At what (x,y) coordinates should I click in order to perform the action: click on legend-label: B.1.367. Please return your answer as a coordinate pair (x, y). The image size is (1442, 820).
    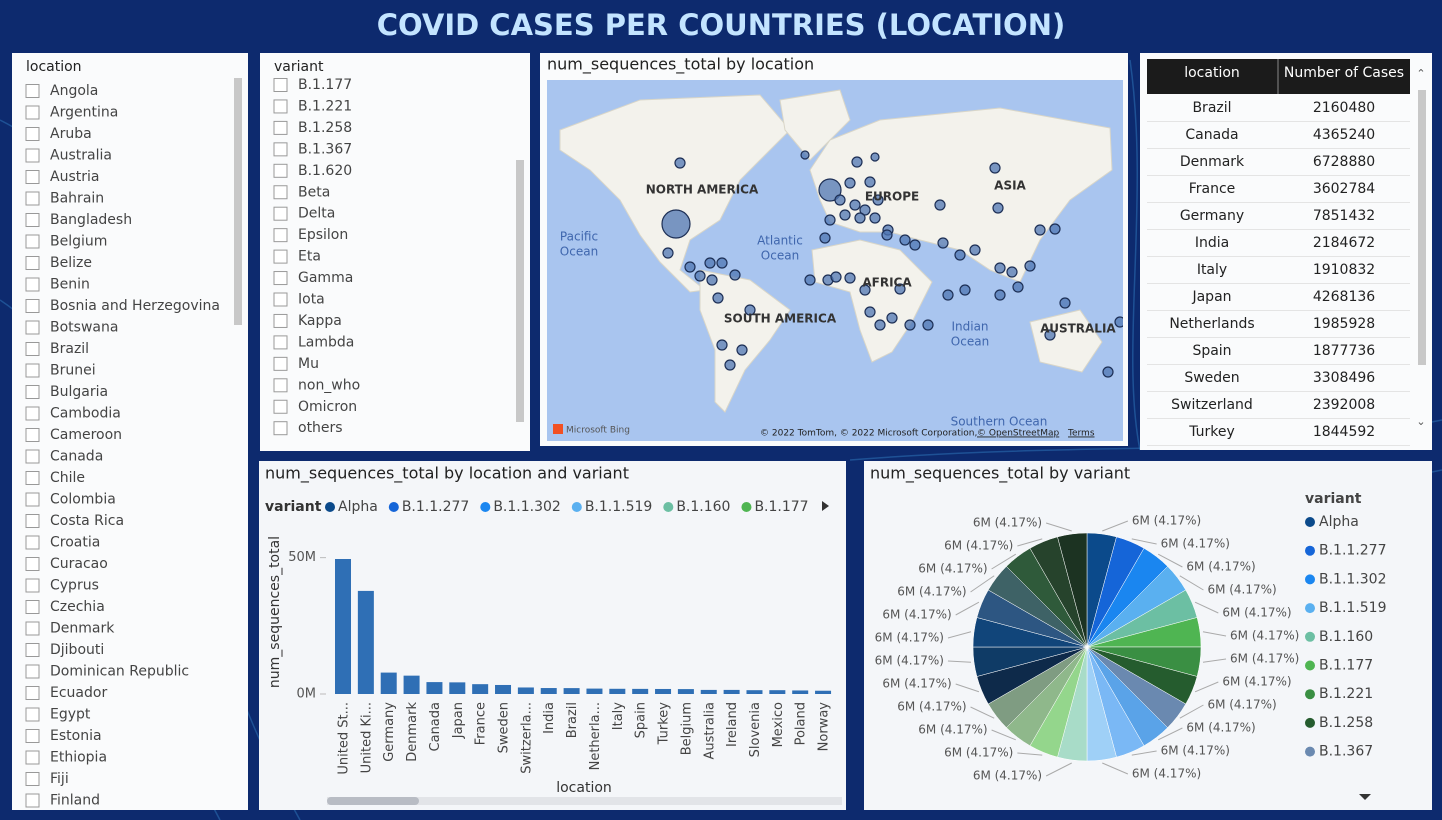
    Looking at the image, I should click on (1346, 752).